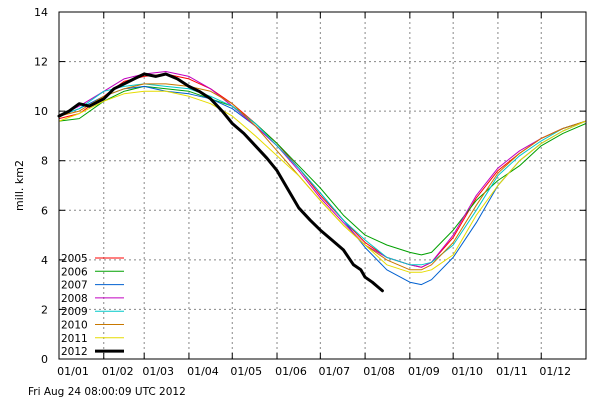 This screenshot has height=400, width=600. I want to click on y-tick-label: 0, so click(44, 359).